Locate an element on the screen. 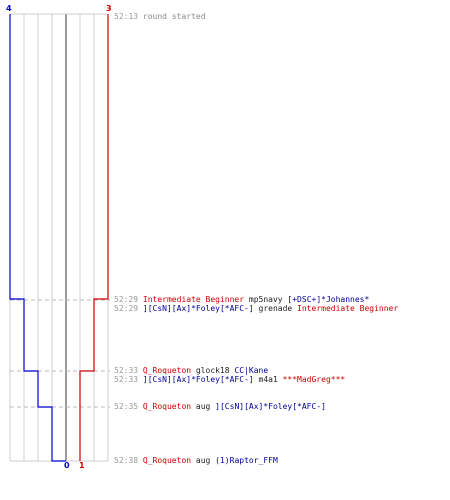  event-text-part: [+DSC+]*Johannes* is located at coordinates (328, 299).